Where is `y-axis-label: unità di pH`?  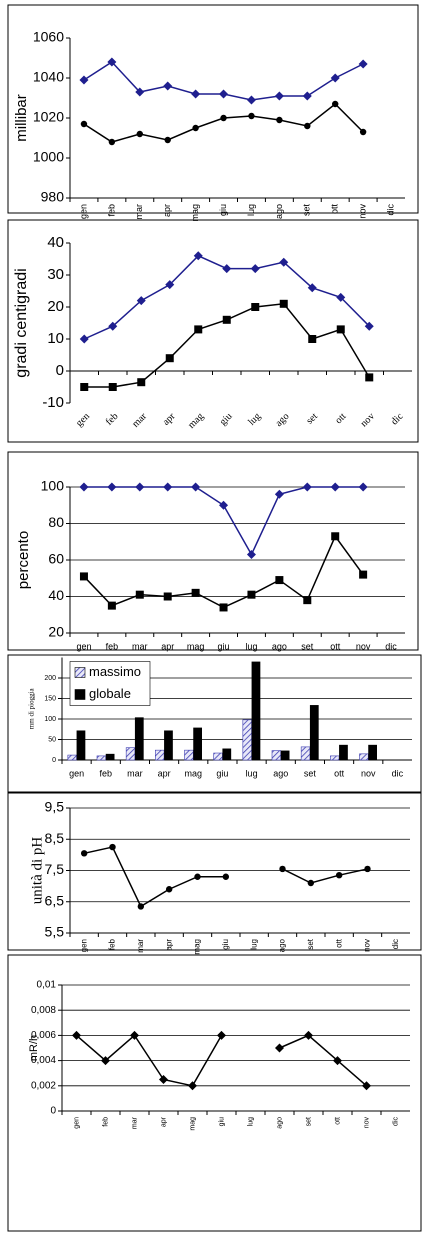
y-axis-label: unità di pH is located at coordinates (37, 871).